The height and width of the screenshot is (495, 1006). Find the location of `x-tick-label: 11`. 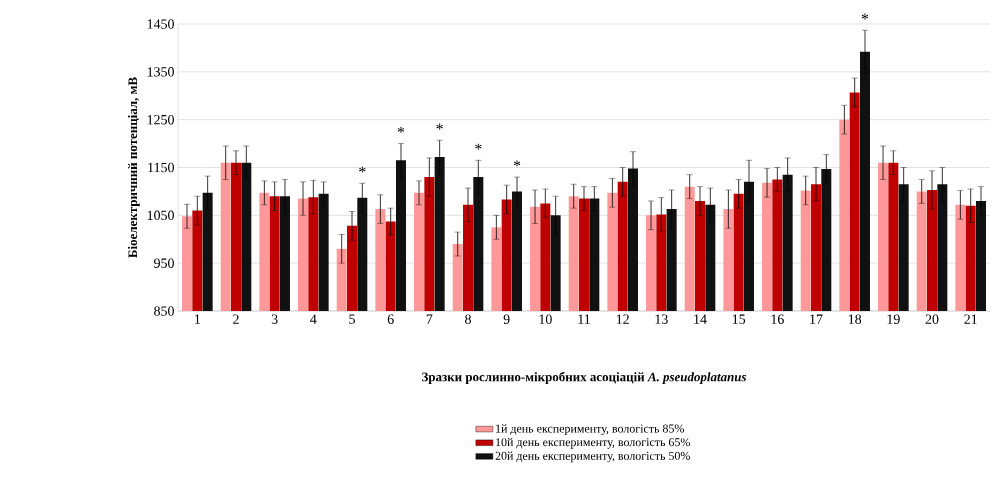

x-tick-label: 11 is located at coordinates (584, 319).